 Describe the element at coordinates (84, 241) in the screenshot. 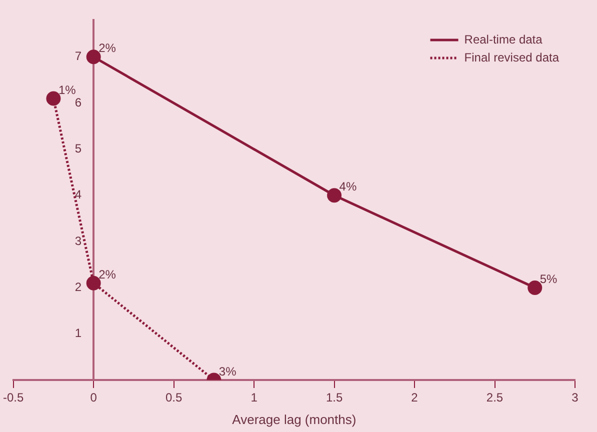

I see `y-tick-label: 3` at that location.